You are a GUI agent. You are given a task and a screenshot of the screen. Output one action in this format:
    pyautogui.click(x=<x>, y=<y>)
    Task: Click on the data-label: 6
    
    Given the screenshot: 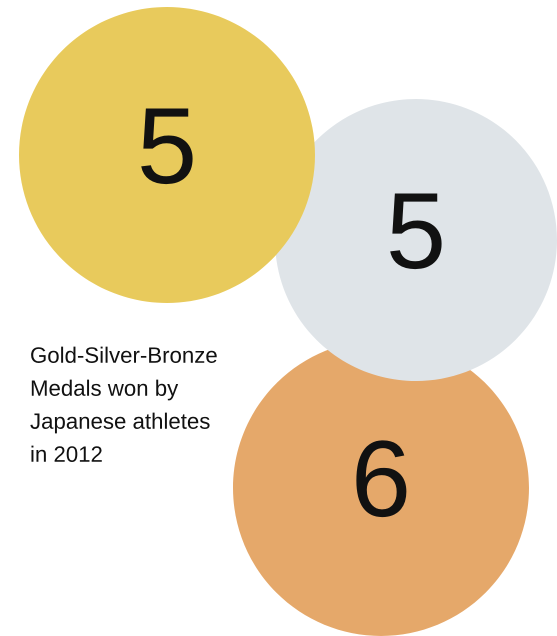 What is the action you would take?
    pyautogui.click(x=381, y=479)
    